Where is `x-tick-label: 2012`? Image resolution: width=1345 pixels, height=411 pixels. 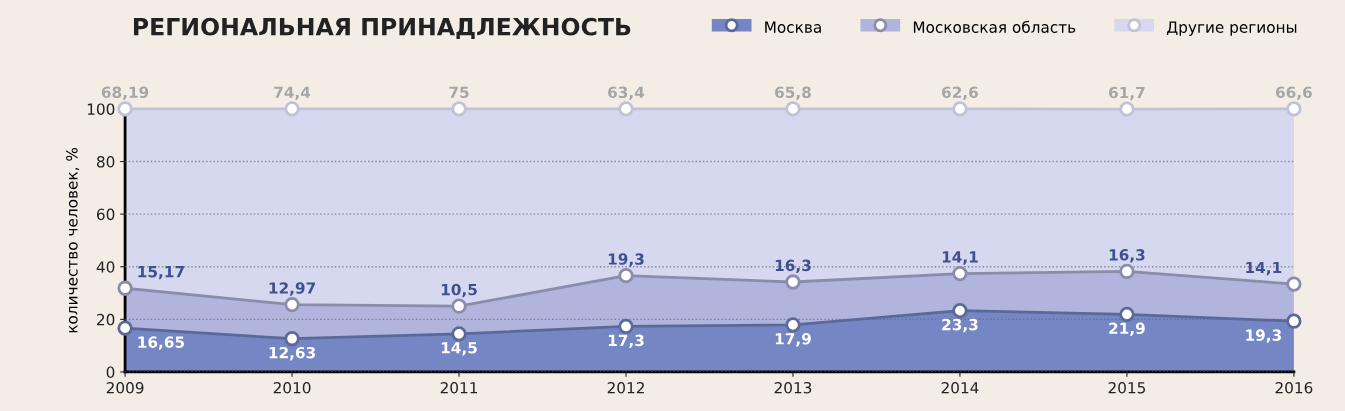
x-tick-label: 2012 is located at coordinates (625, 387).